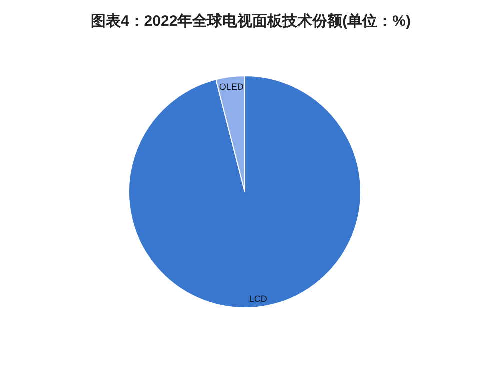 The height and width of the screenshot is (378, 502). What do you see at coordinates (251, 21) in the screenshot?
I see `chart-title: 图表4：2022年全球电视面板技术份额(单位：%)` at bounding box center [251, 21].